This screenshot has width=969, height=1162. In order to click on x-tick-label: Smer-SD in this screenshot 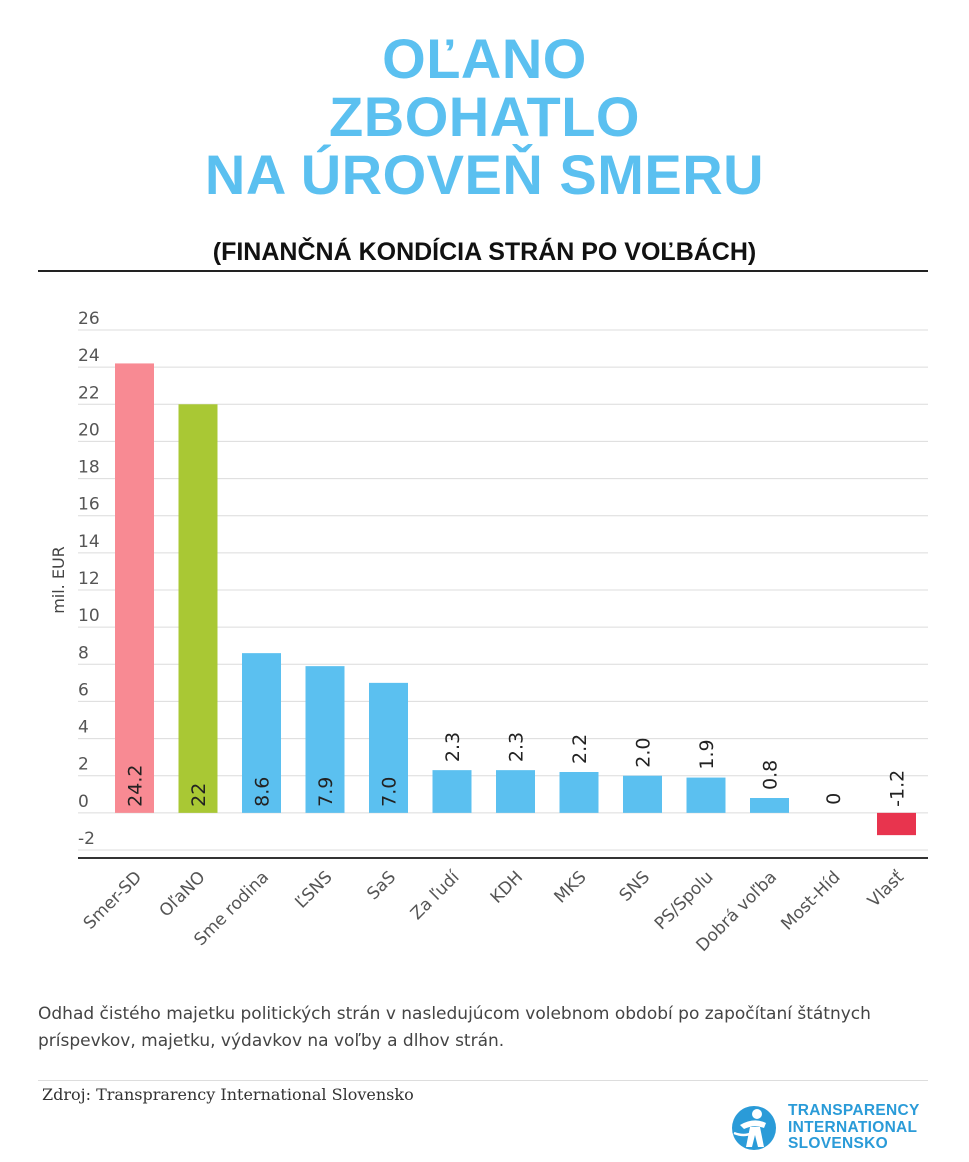, I will do `click(113, 900)`.